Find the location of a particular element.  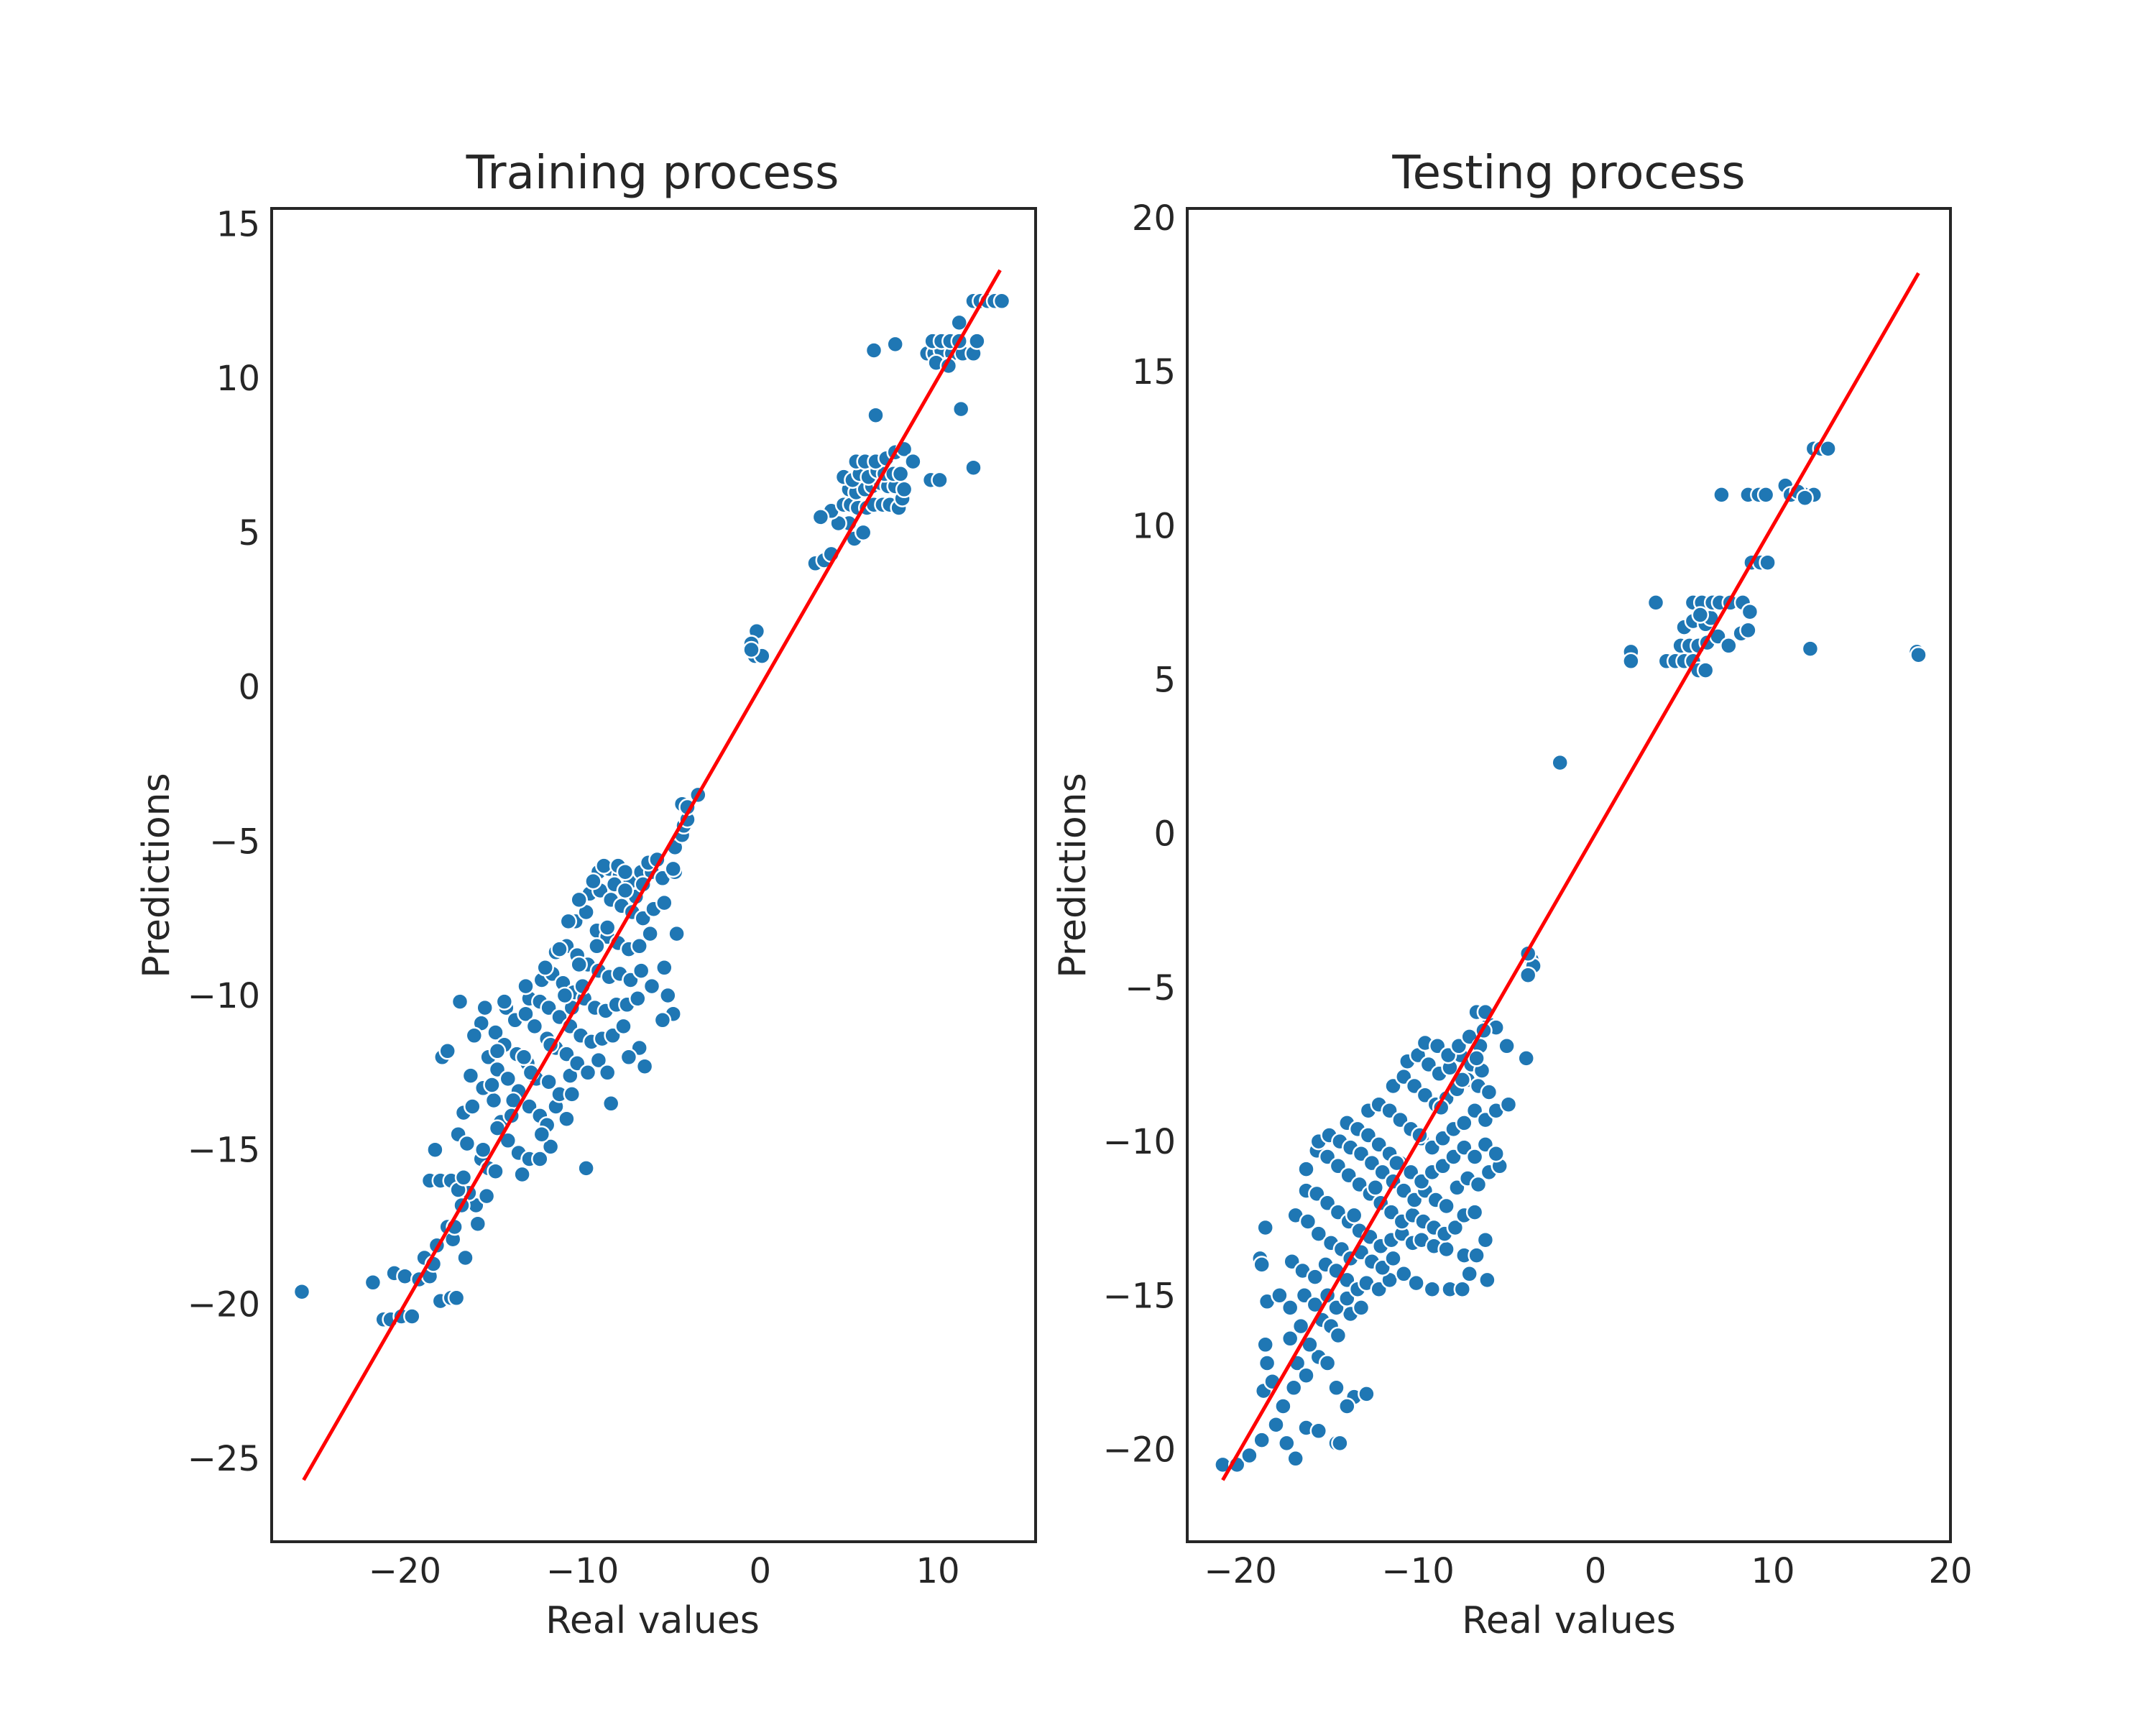

y-tick-label: 10 is located at coordinates (1154, 526).